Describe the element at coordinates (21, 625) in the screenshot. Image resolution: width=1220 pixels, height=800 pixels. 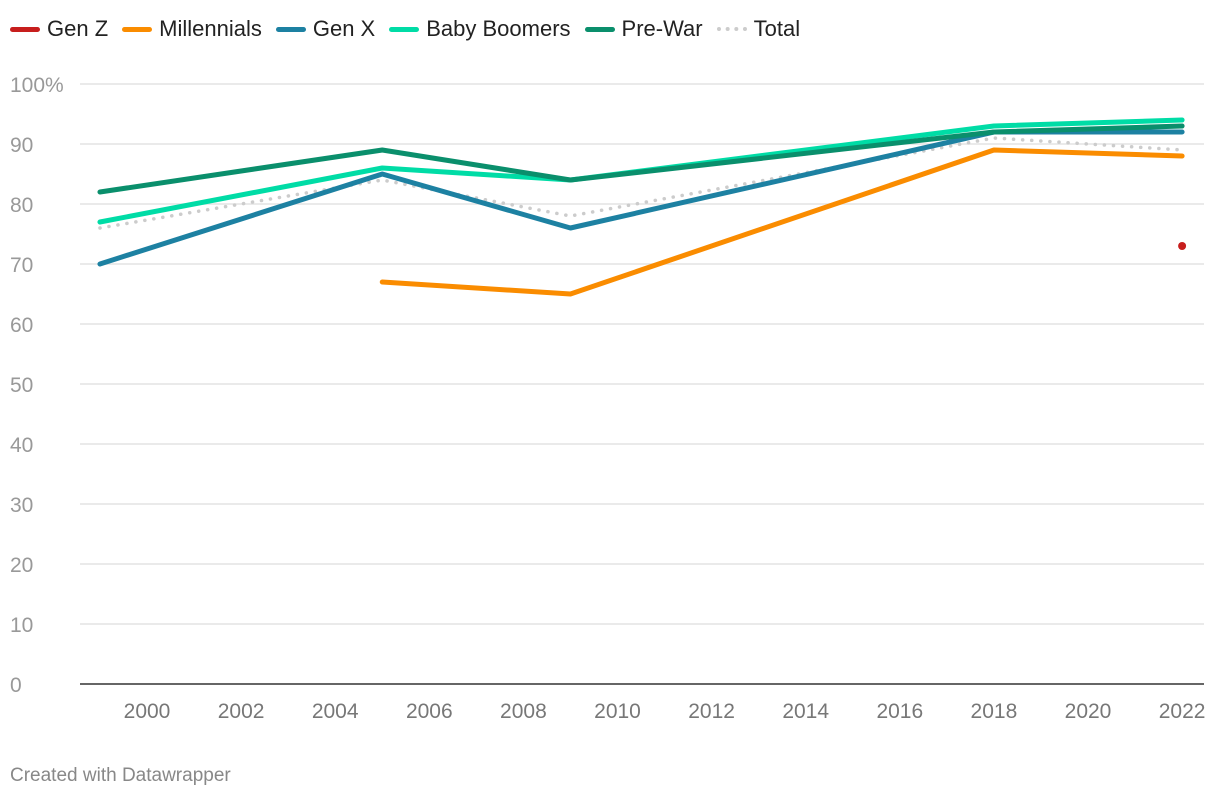
I see `y-tick-label: 10` at that location.